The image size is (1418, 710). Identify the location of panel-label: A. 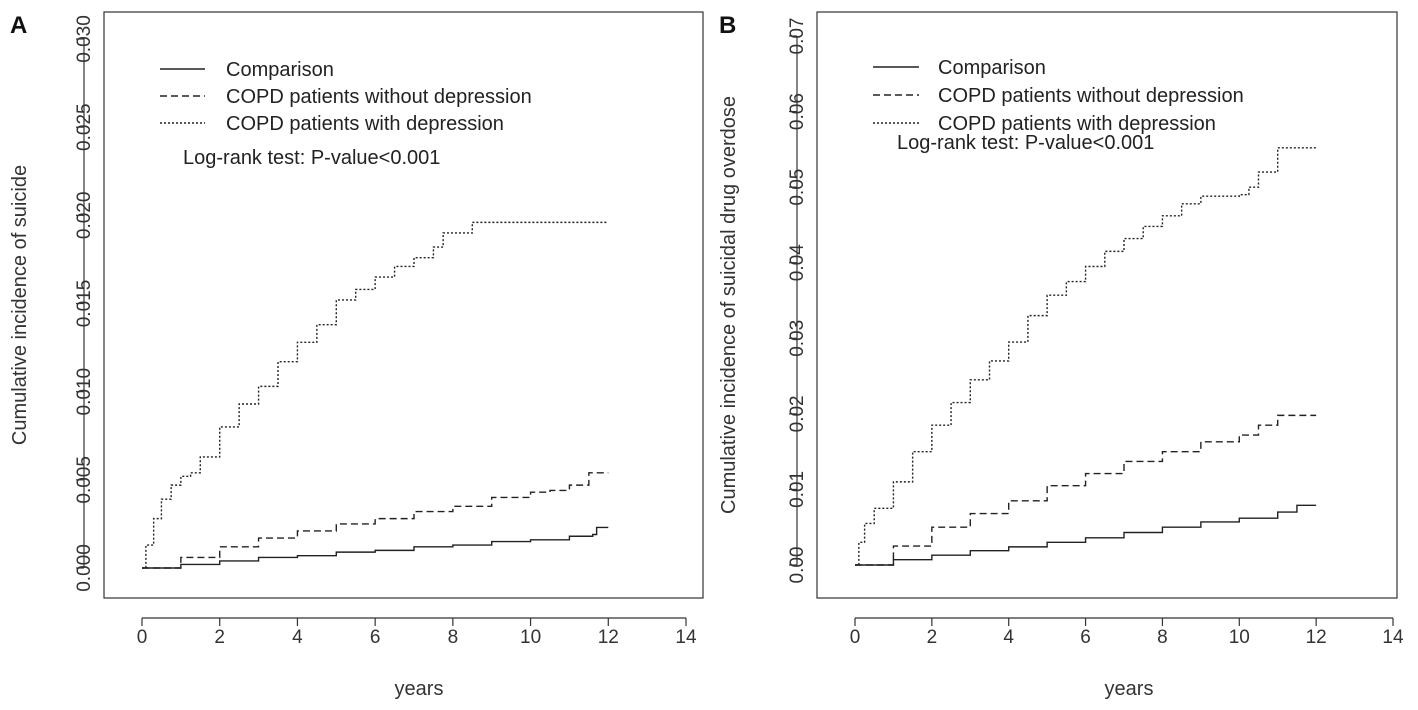
(18, 25).